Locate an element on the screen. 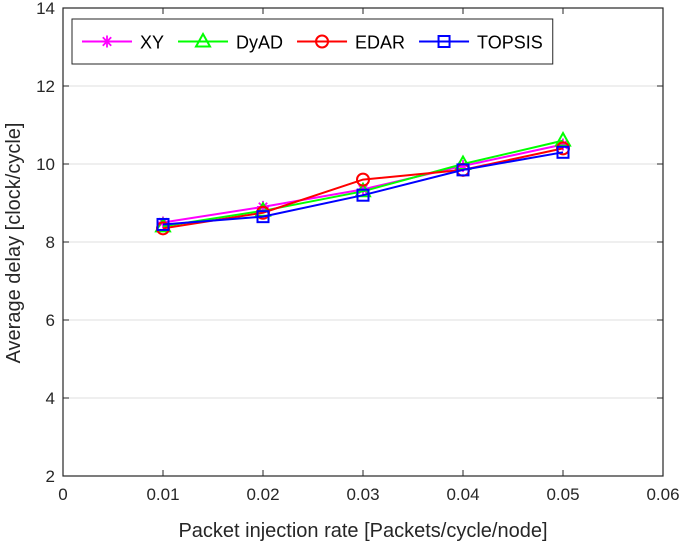  y-tick-label: 12 is located at coordinates (45, 86).